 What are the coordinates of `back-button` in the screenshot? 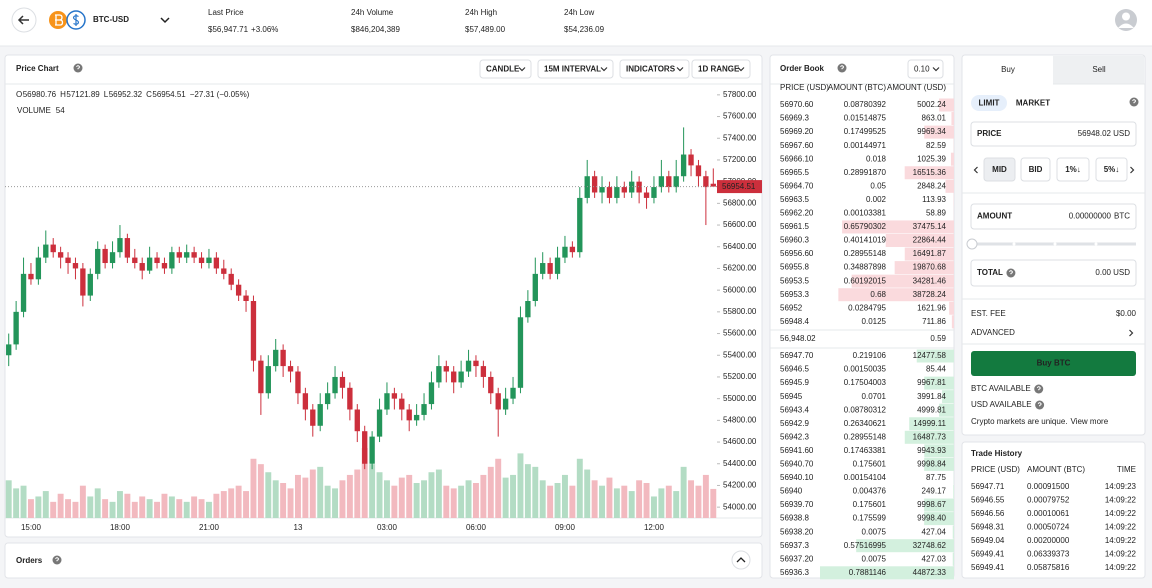 It's located at (24, 20).